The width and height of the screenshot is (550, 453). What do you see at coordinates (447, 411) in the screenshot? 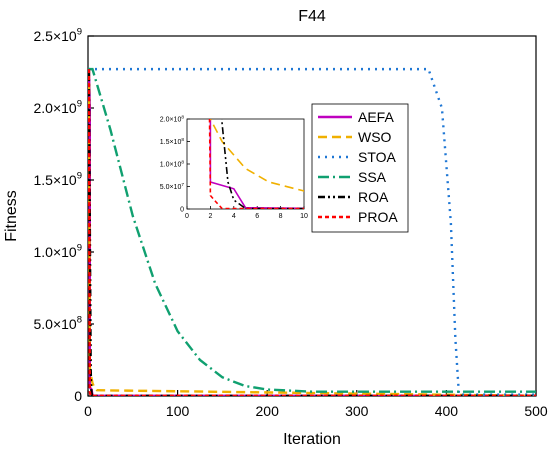
I see `main-x-tick-label: 400` at bounding box center [447, 411].